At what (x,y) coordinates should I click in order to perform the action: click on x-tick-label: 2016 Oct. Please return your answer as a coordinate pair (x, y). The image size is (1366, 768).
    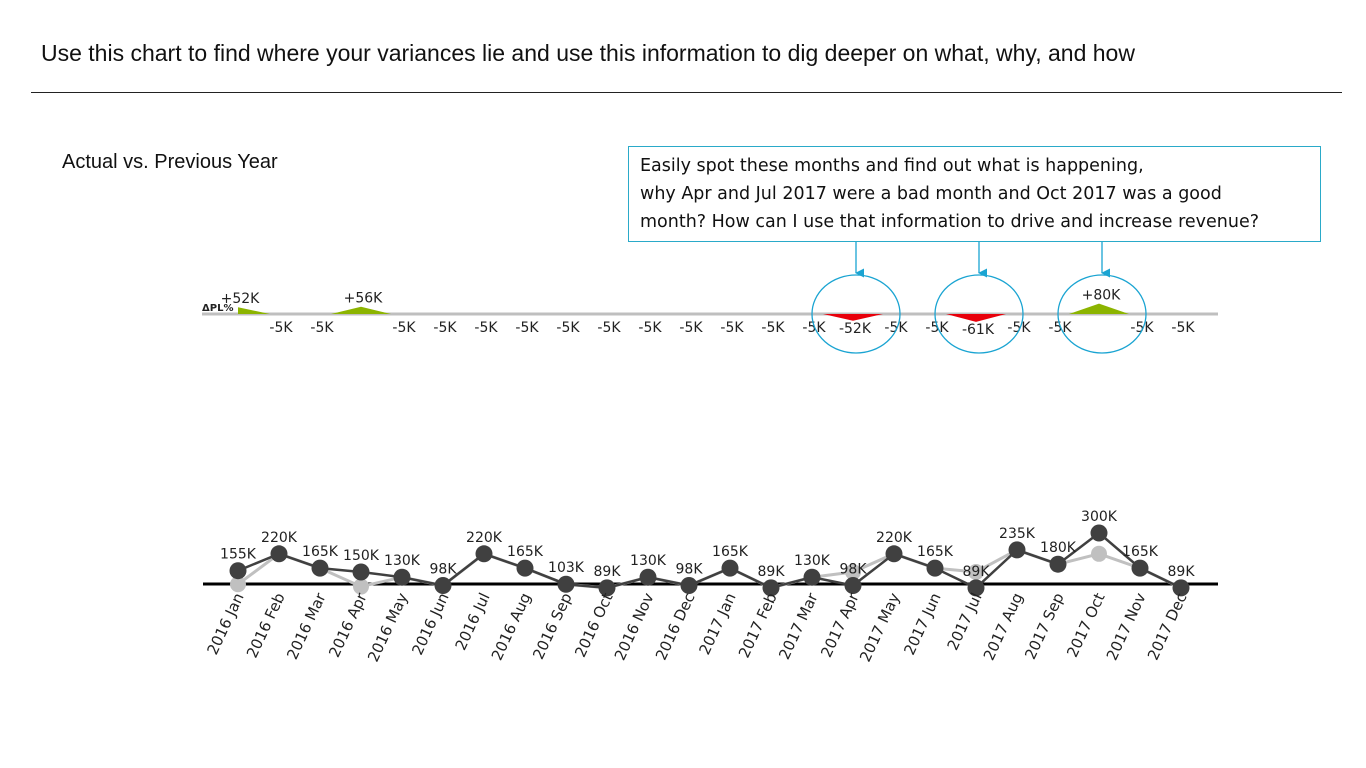
    Looking at the image, I should click on (593, 625).